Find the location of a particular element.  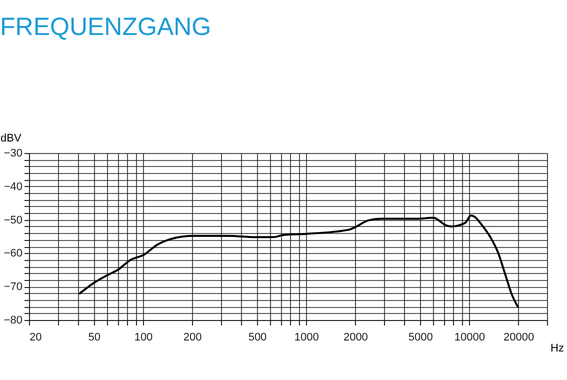

x-tick-label: 2000 is located at coordinates (355, 338).